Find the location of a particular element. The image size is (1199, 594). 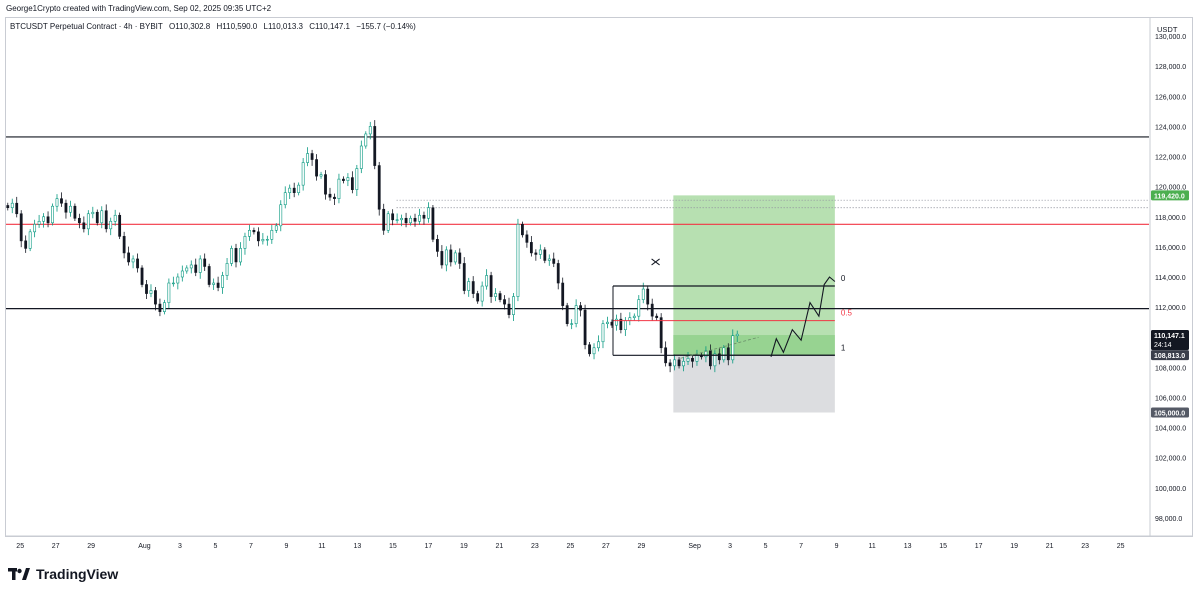

time-tick-label: 9 is located at coordinates (286, 546).